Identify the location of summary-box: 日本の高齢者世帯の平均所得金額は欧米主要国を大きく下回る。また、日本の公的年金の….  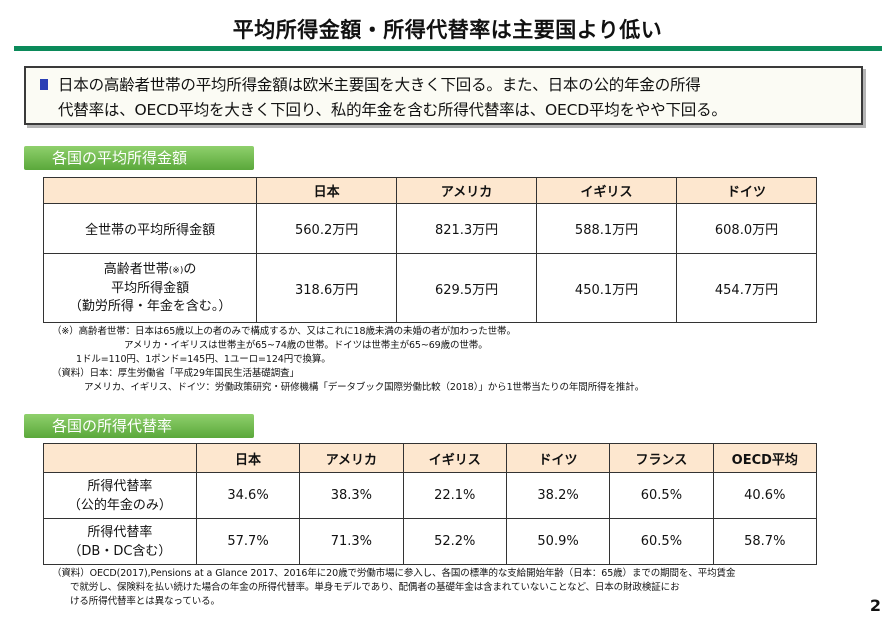
(443, 95).